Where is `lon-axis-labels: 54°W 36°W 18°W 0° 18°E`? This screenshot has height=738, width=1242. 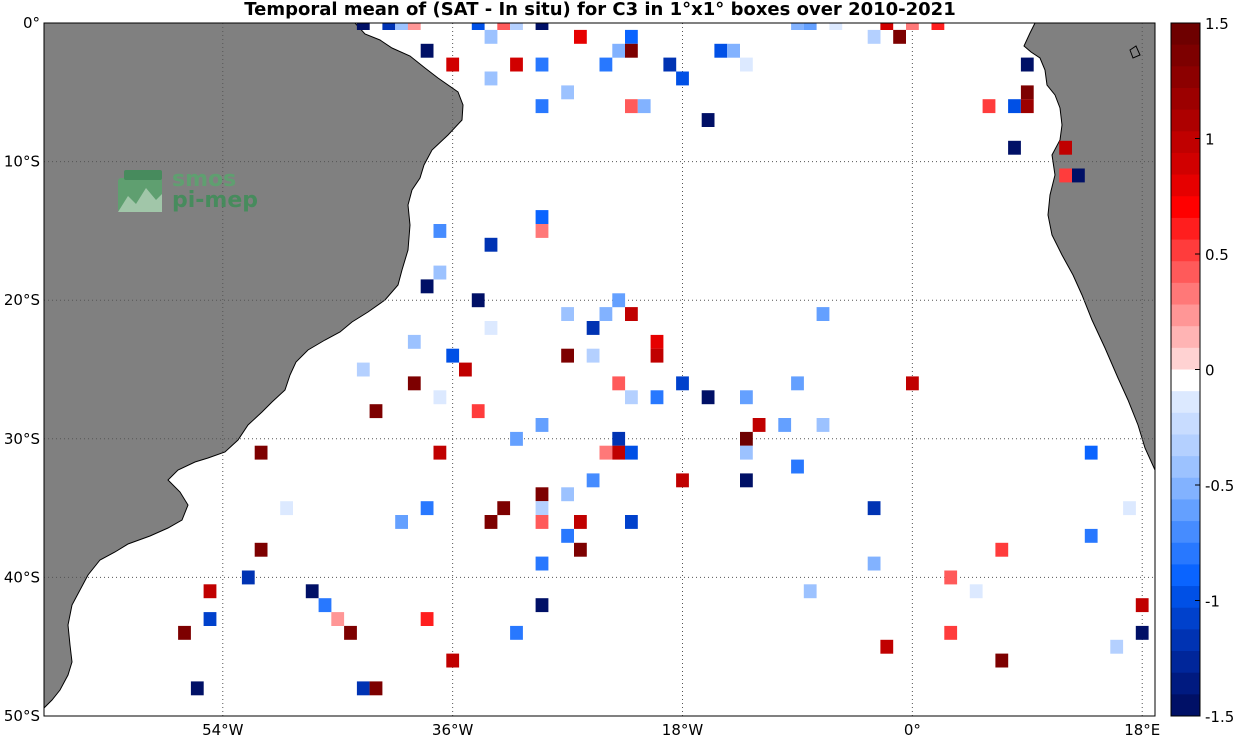
lon-axis-labels: 54°W 36°W 18°W 0° 18°E is located at coordinates (681, 729).